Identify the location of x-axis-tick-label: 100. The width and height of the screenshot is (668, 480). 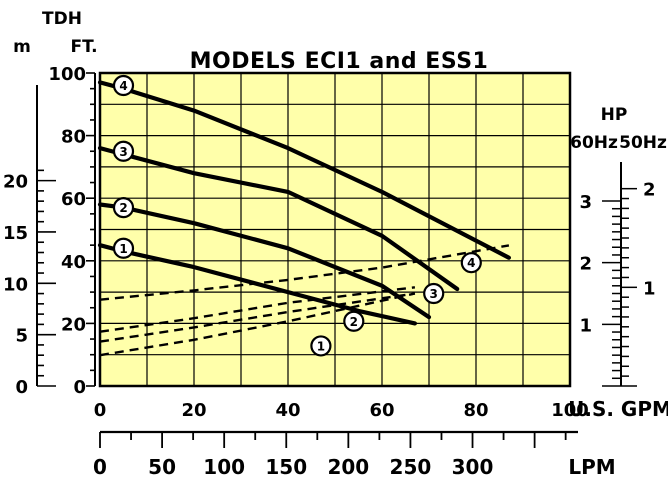
(570, 410).